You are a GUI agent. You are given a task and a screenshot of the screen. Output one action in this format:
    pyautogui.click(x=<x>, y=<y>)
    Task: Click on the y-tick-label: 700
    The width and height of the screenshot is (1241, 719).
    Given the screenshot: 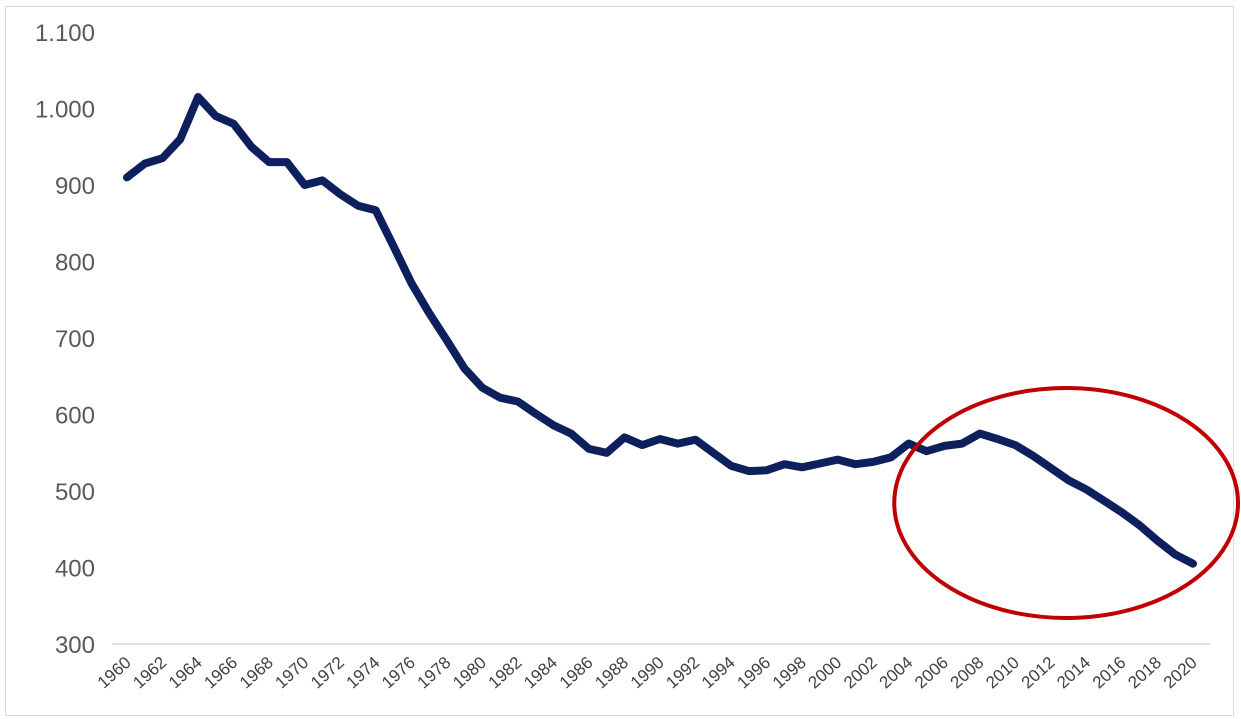 What is the action you would take?
    pyautogui.click(x=75, y=339)
    